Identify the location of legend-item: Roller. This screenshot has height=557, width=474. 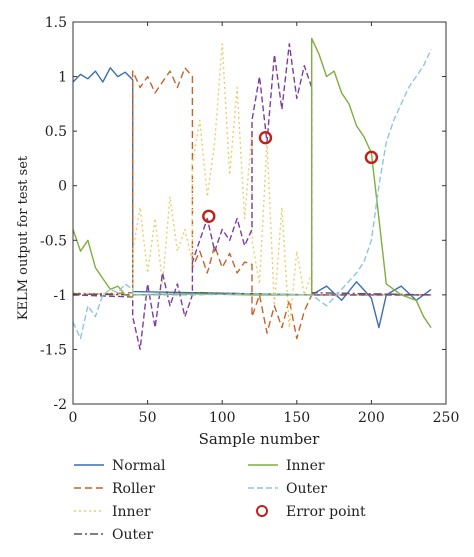
(114, 489).